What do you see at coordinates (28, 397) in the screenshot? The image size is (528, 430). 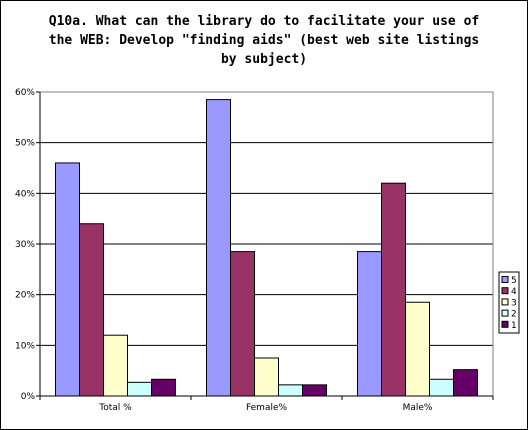 I see `y-tick-label: 0%` at bounding box center [28, 397].